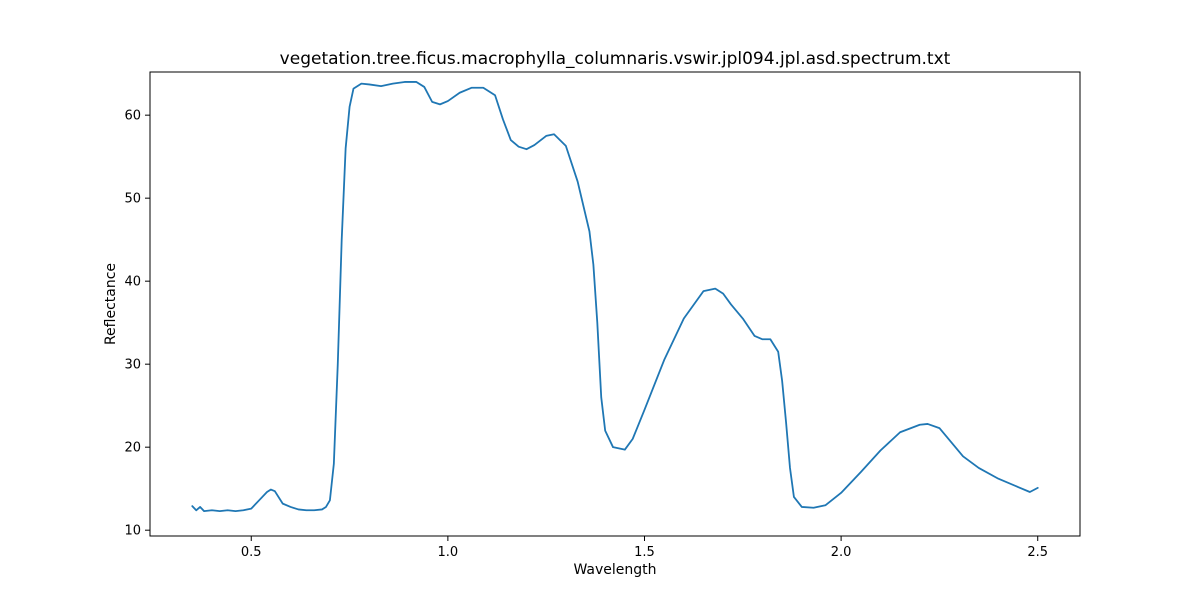 The width and height of the screenshot is (1200, 604). Describe the element at coordinates (1037, 552) in the screenshot. I see `x-tick-label: 2.5` at that location.